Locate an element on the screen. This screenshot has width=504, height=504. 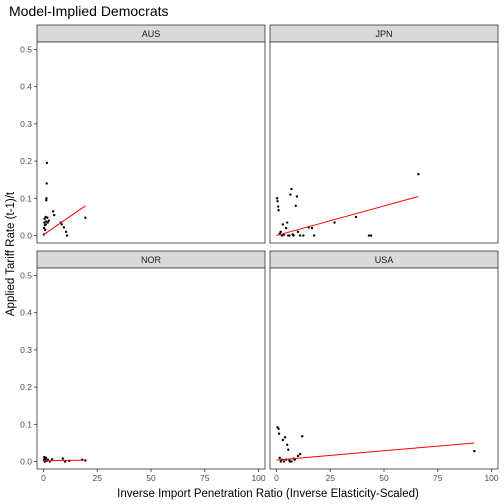
facet-strip-label: USA is located at coordinates (384, 260).